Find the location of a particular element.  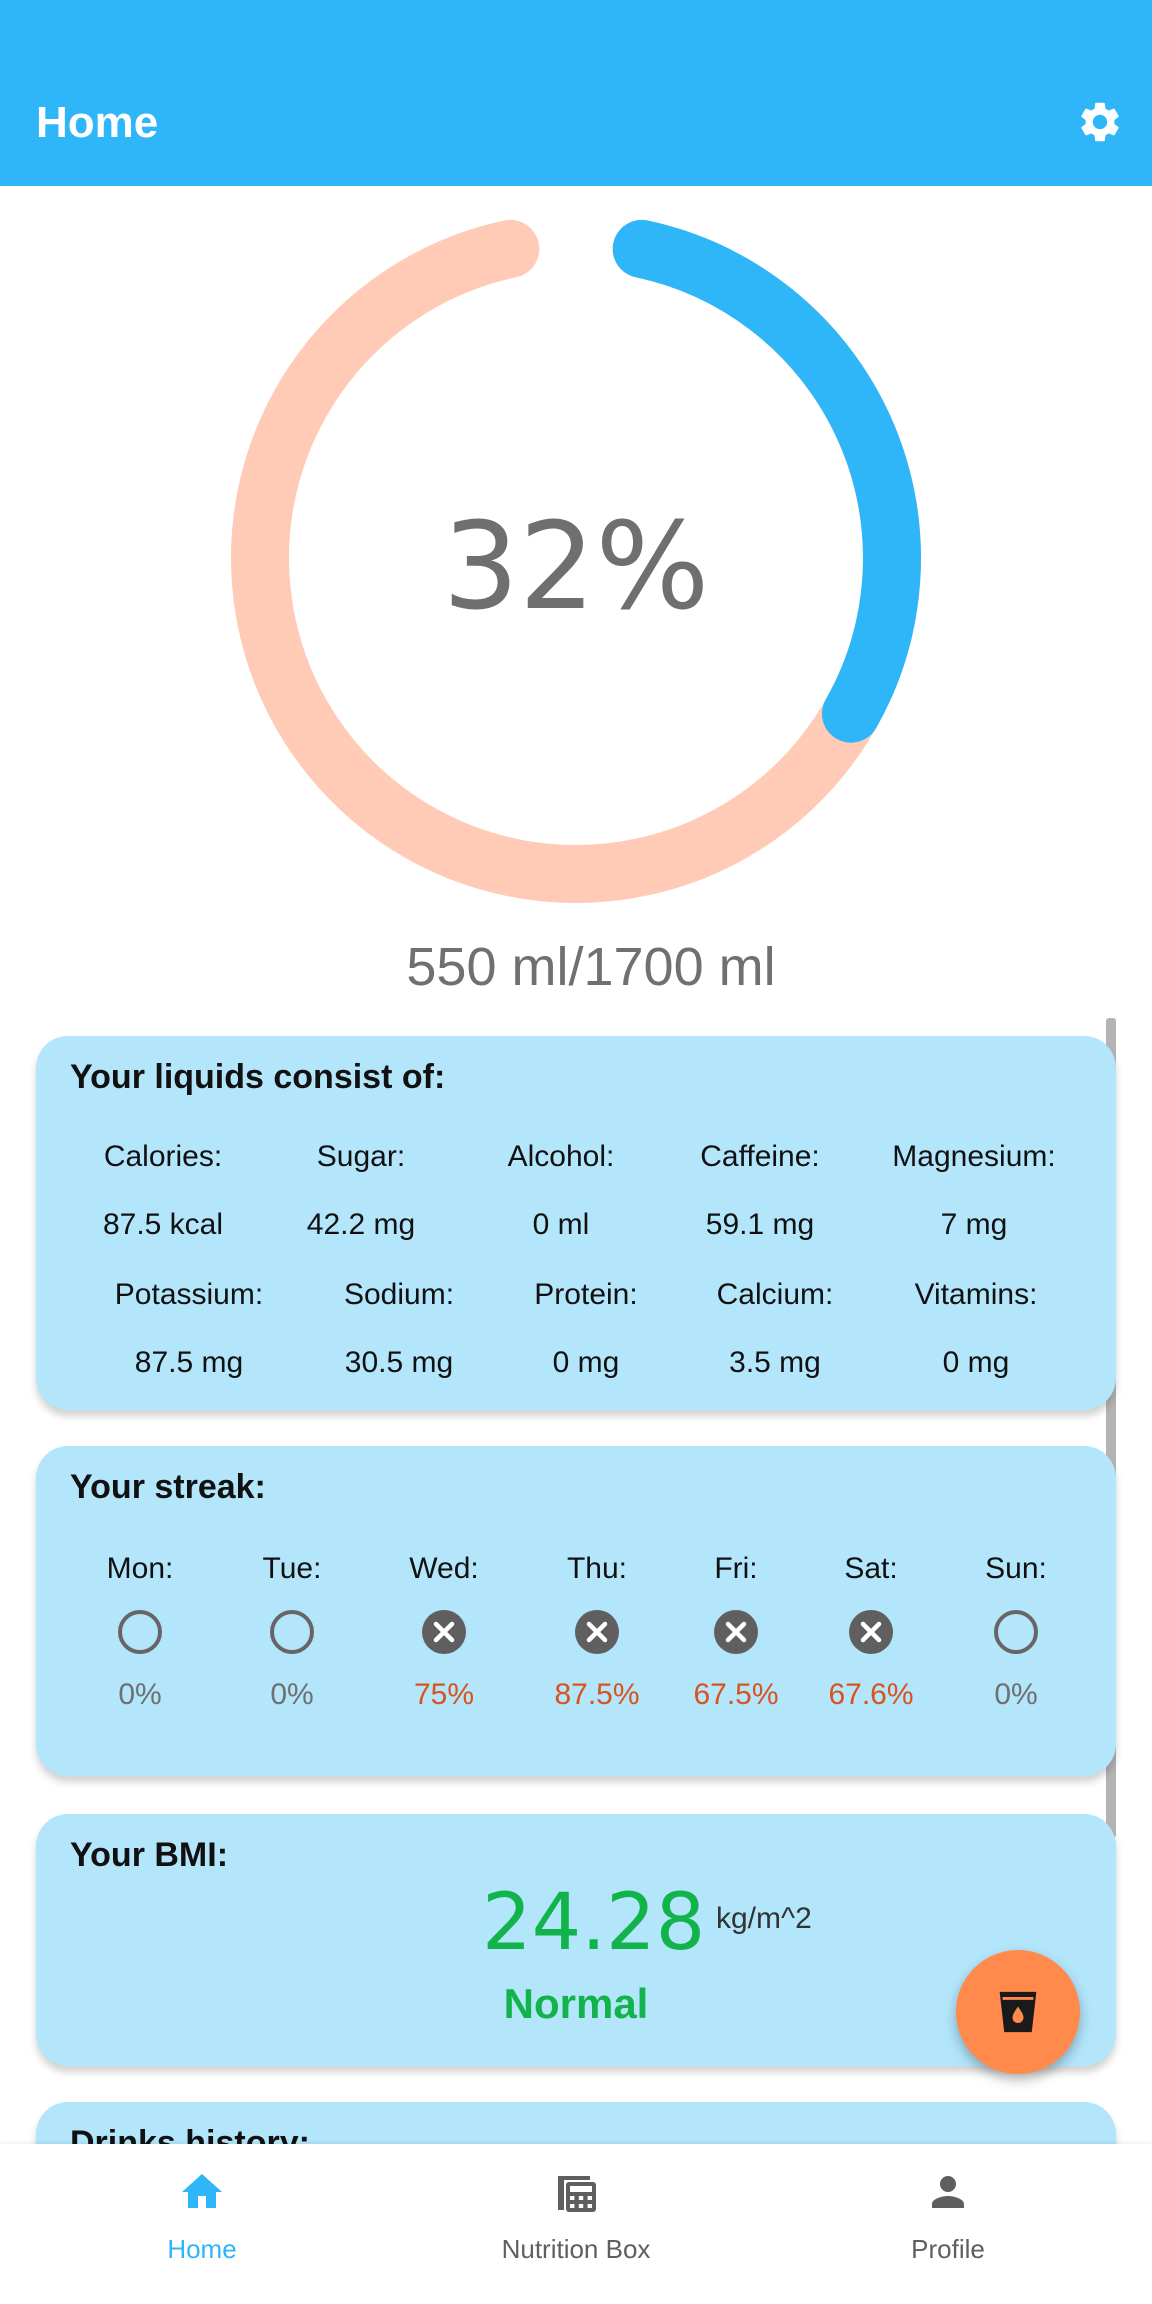

streak-day-tue: Tue: 0% is located at coordinates (292, 1632).